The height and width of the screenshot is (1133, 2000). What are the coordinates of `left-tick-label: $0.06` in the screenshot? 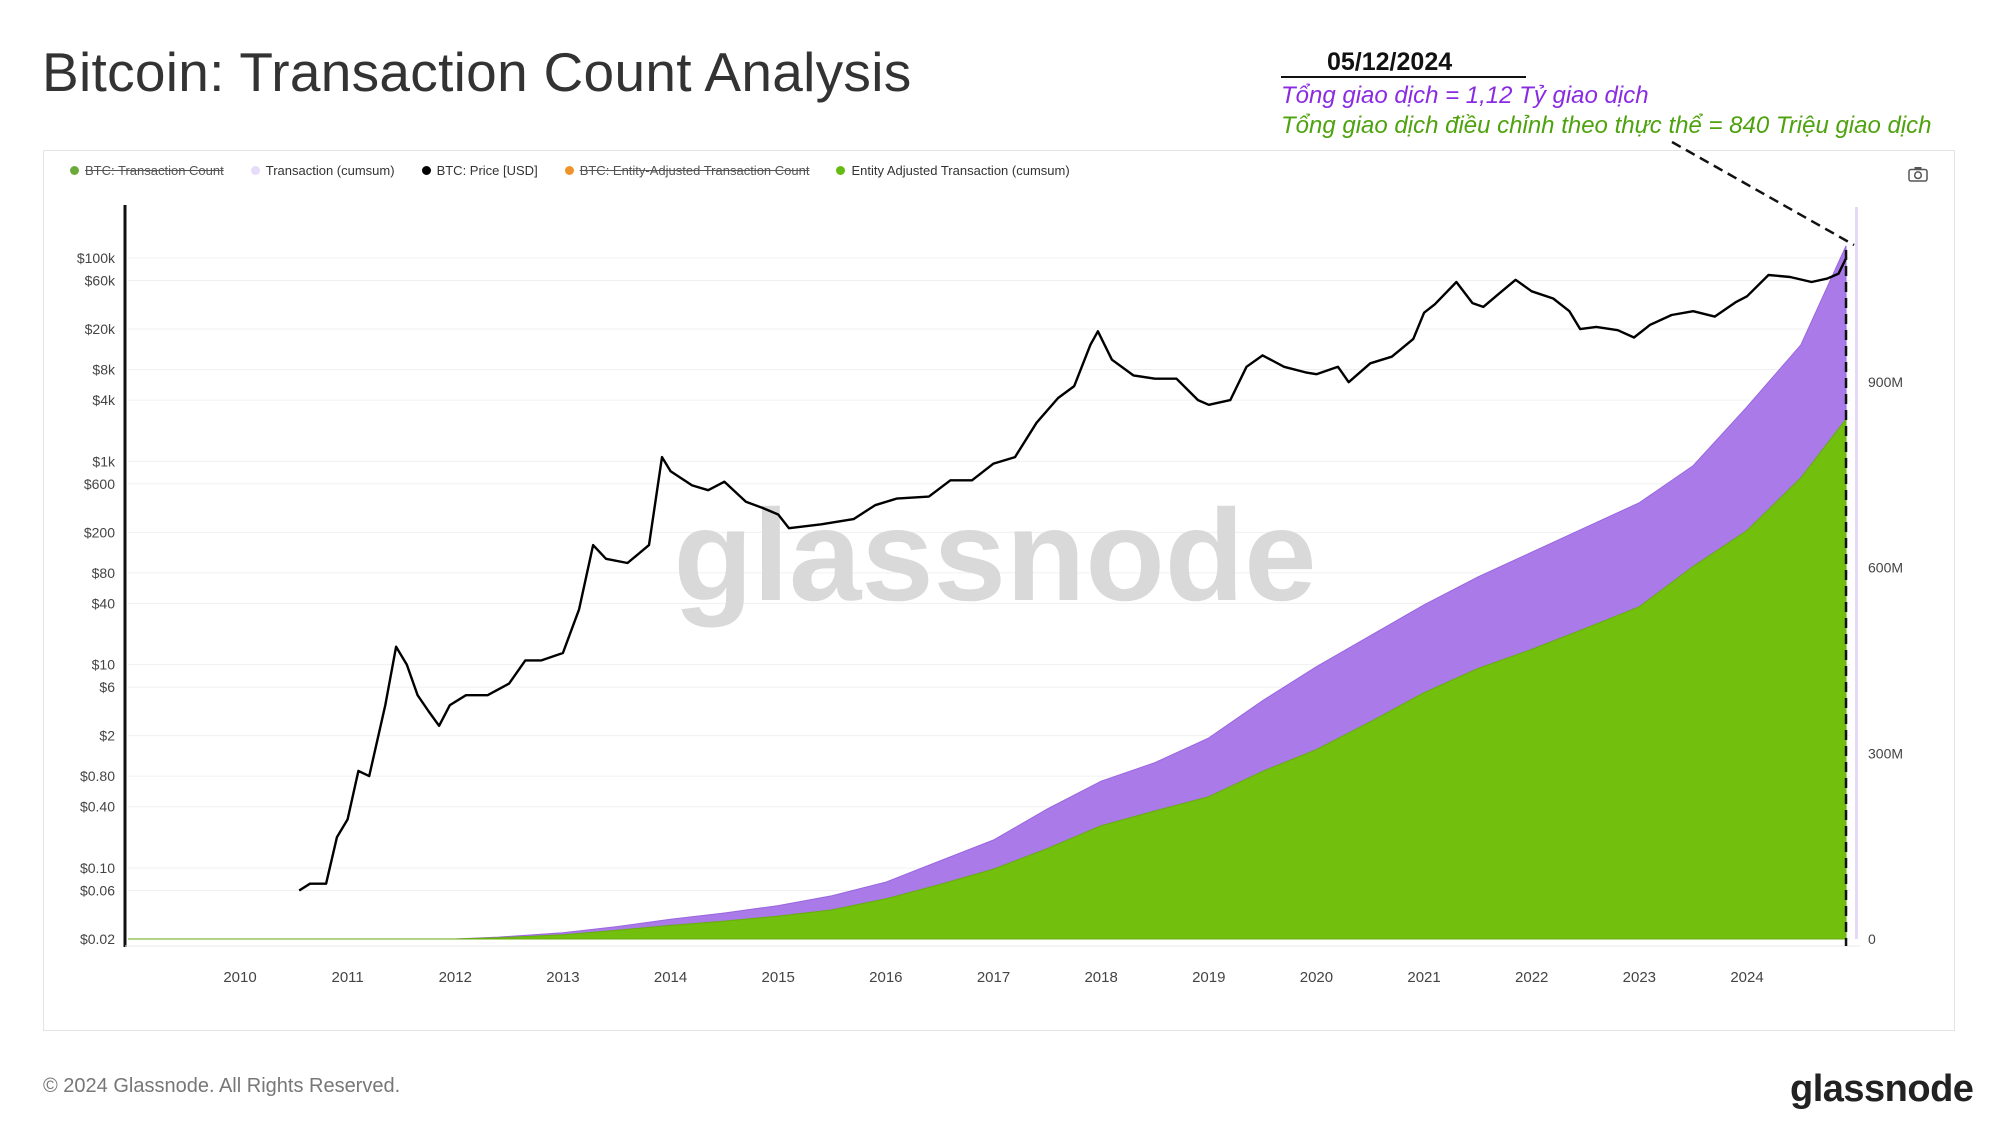 It's located at (97, 890).